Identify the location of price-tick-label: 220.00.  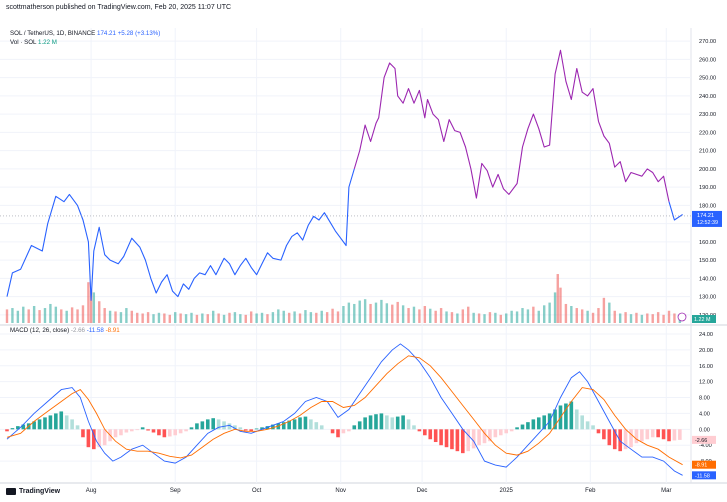
(707, 133).